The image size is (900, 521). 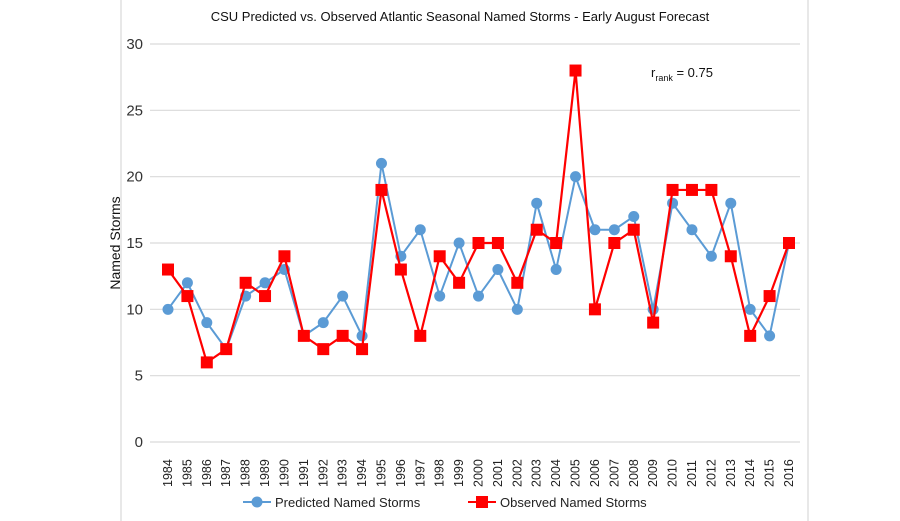 I want to click on x-tick-label: 1989, so click(x=265, y=473).